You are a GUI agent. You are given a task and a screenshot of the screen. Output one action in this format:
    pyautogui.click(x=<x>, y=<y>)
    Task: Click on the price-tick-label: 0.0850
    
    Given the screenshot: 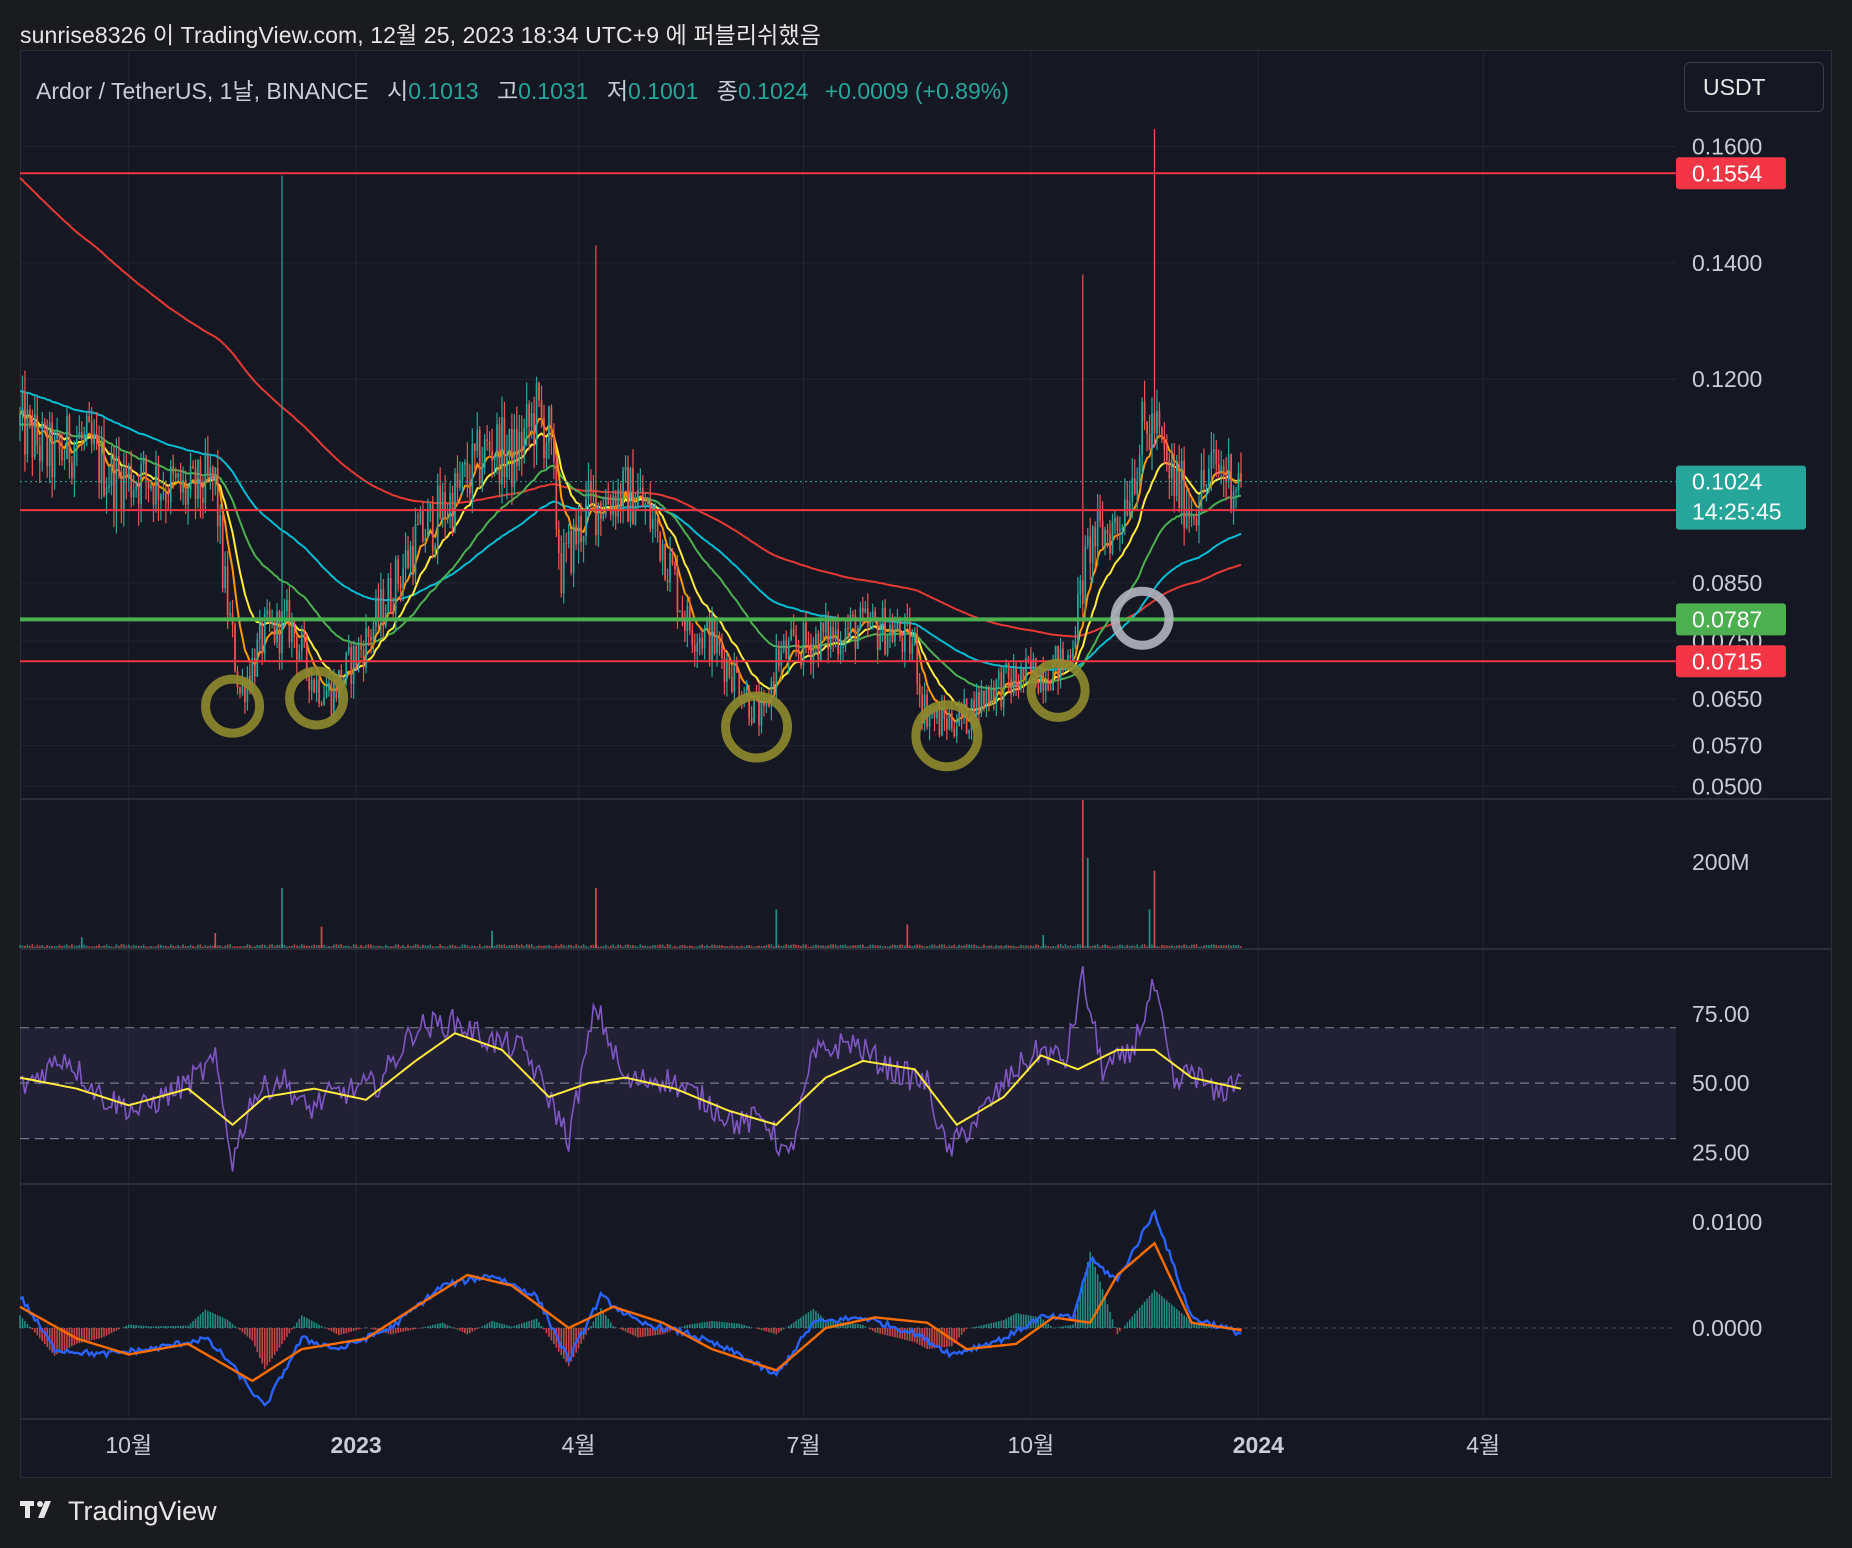 What is the action you would take?
    pyautogui.click(x=1727, y=583)
    